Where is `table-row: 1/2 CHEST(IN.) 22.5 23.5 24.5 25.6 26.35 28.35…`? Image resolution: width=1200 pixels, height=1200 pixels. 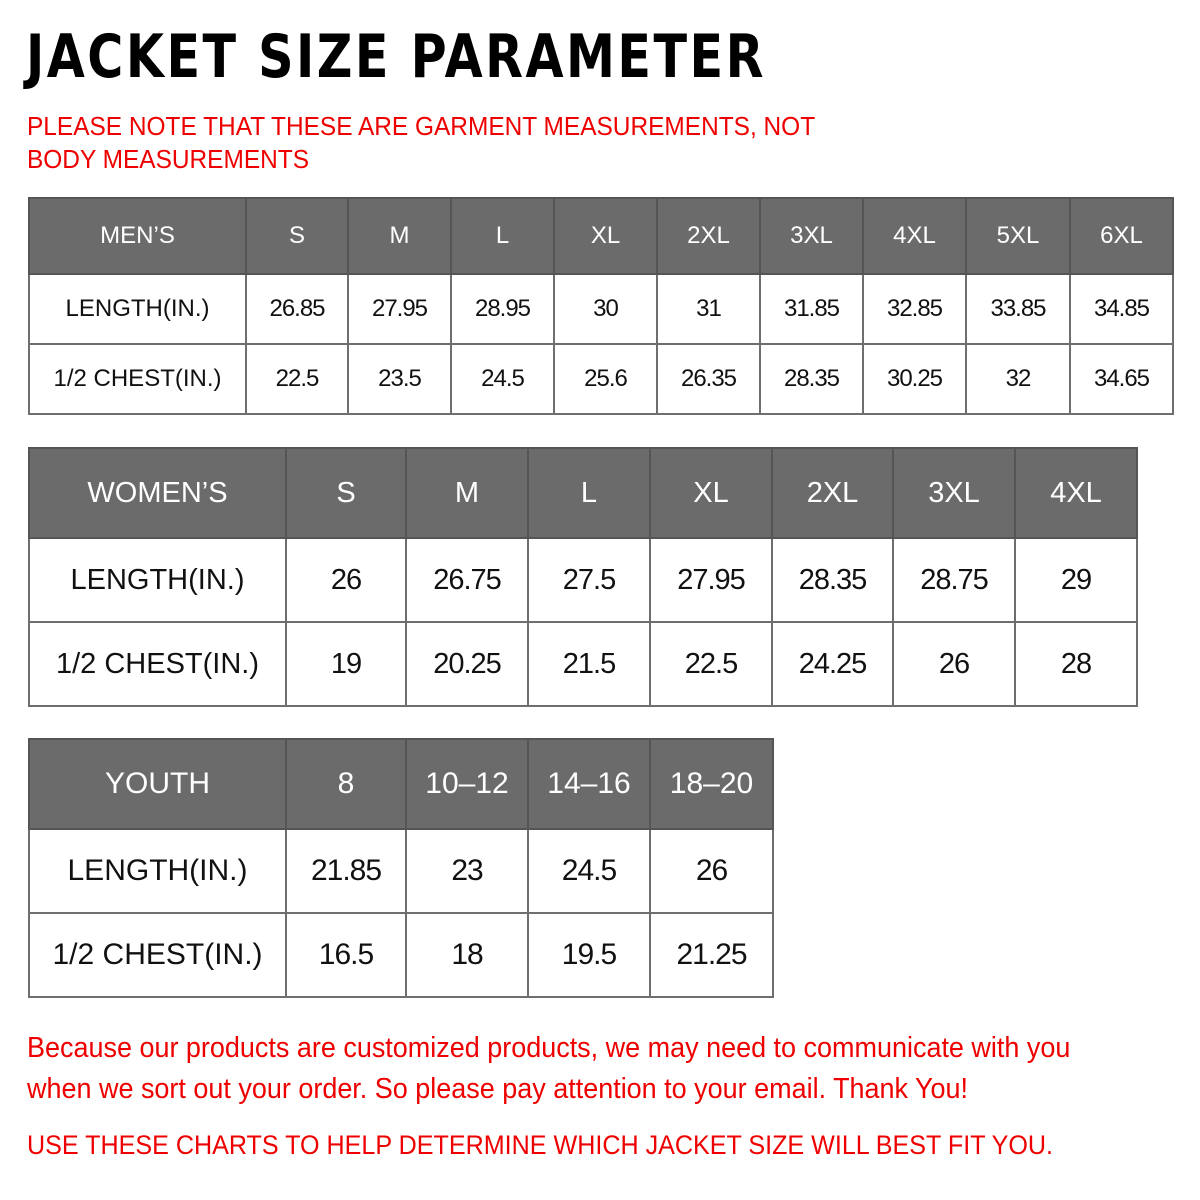
table-row: 1/2 CHEST(IN.) 22.5 23.5 24.5 25.6 26.35 28.35… is located at coordinates (601, 379).